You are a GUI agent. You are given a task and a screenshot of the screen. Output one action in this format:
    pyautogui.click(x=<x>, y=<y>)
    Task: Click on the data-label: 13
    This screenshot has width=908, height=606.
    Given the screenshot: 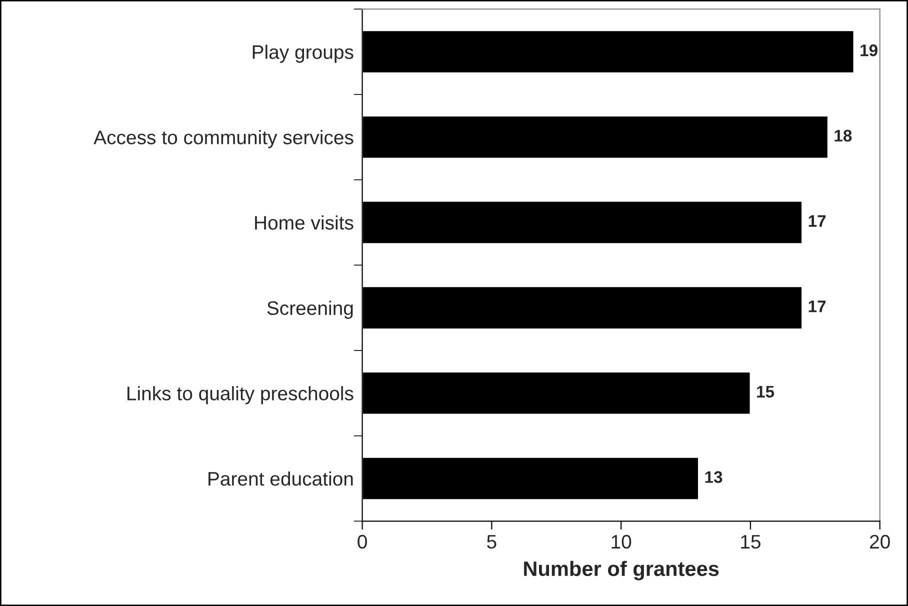 What is the action you would take?
    pyautogui.click(x=713, y=477)
    